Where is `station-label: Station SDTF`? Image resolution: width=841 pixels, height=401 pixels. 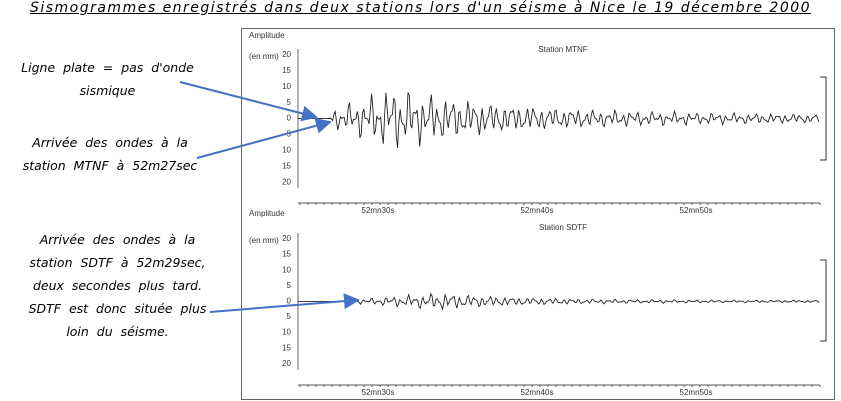 station-label: Station SDTF is located at coordinates (563, 227).